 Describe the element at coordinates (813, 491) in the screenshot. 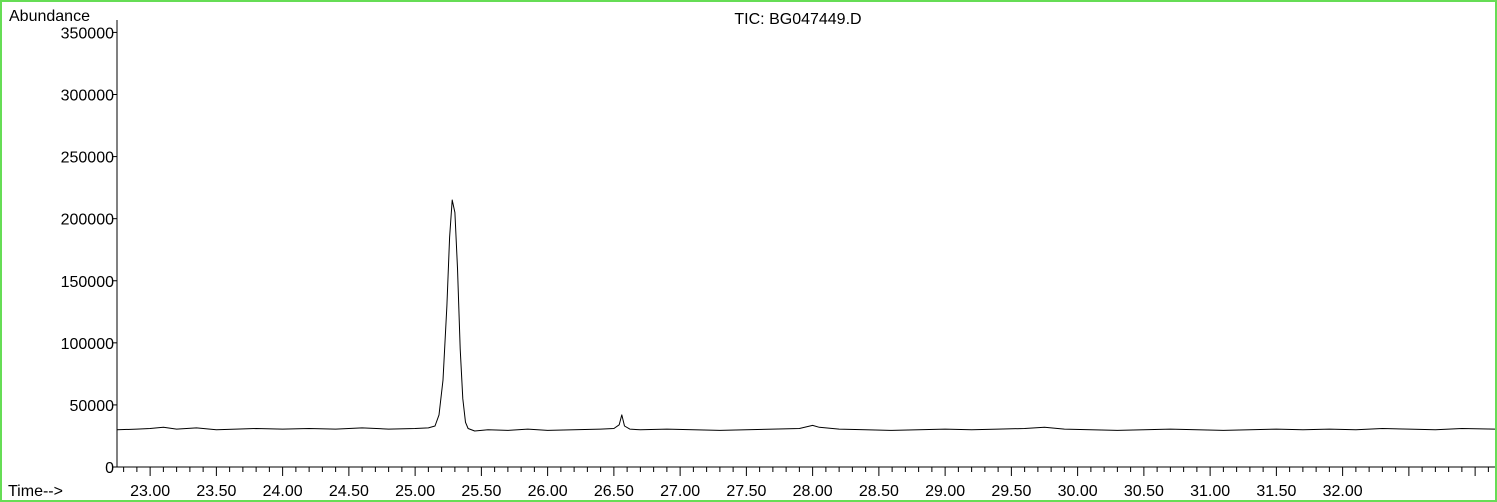

I see `x-tick-label: 28.00` at that location.